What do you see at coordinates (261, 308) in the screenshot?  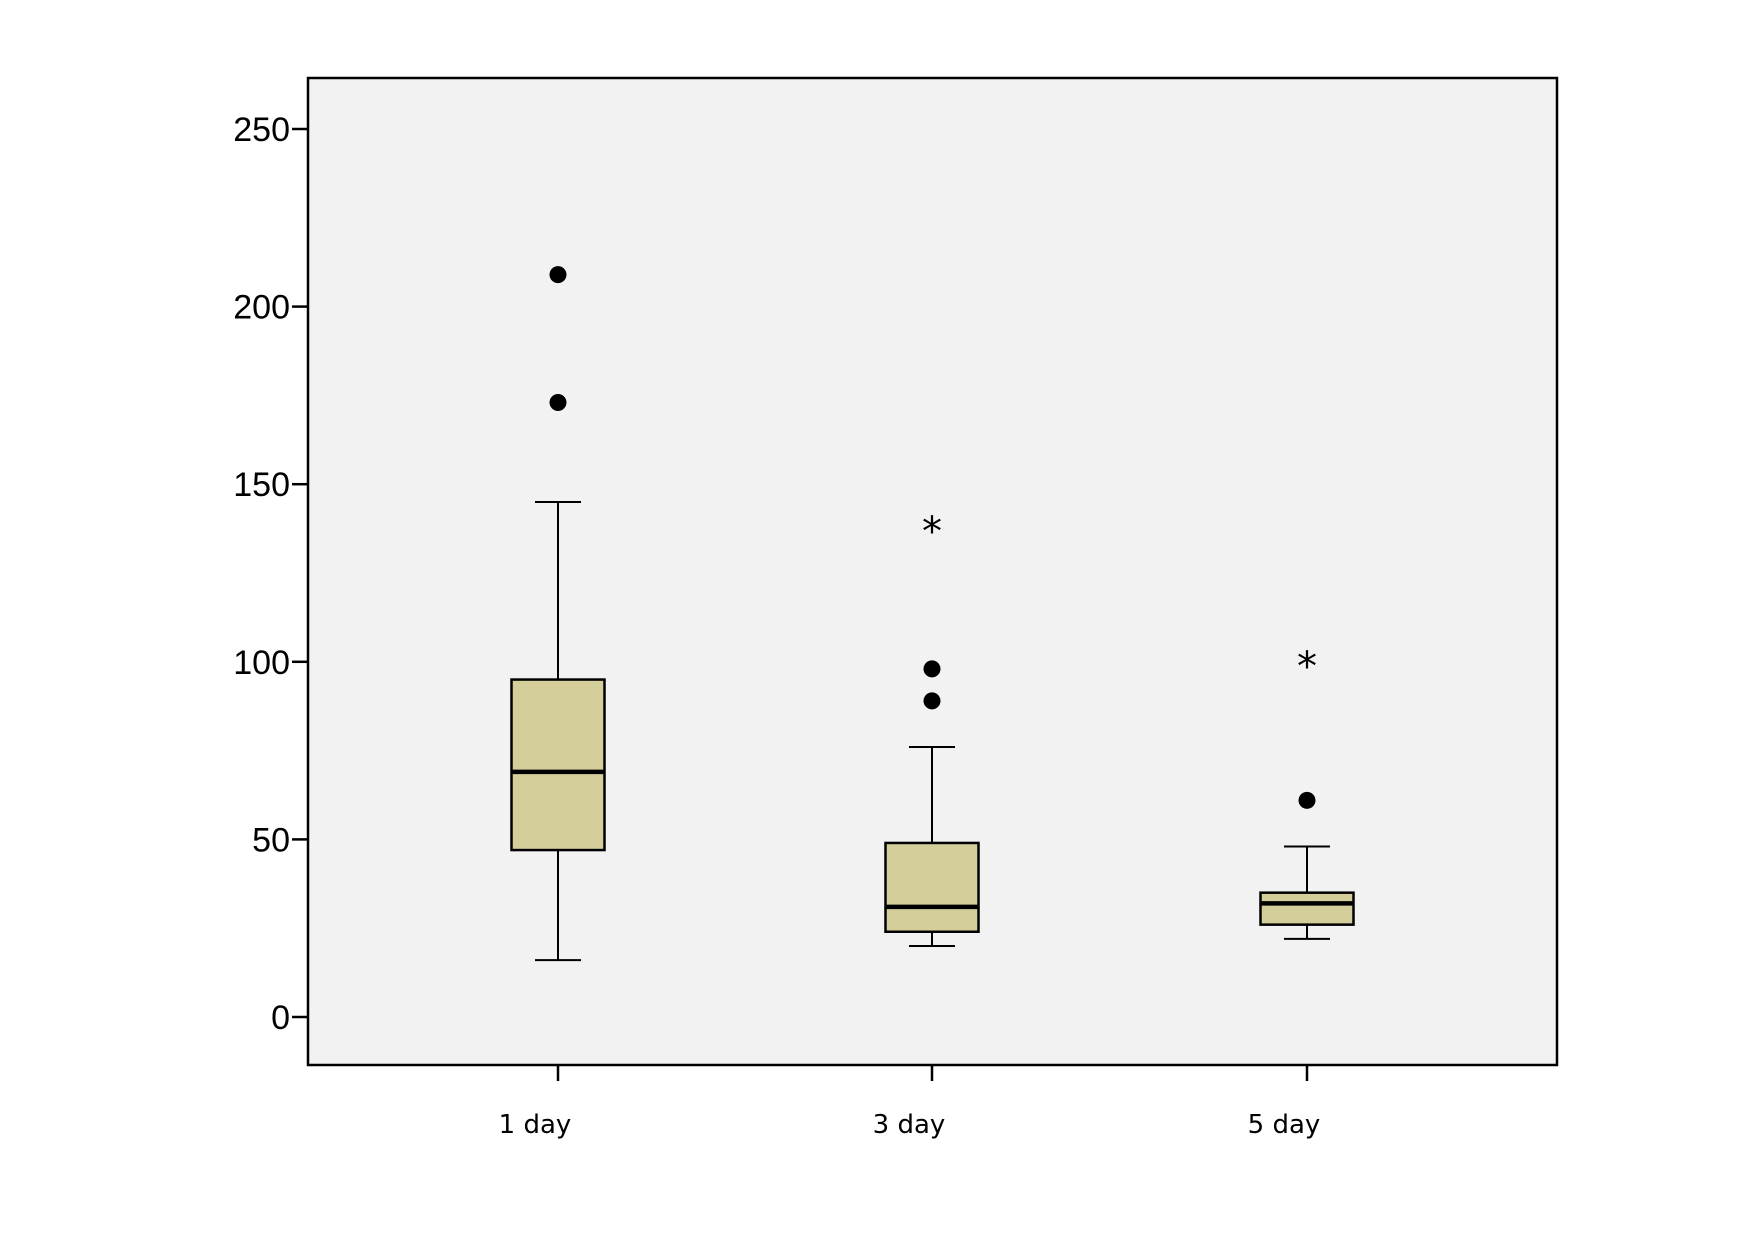 I see `y-tick-label: 200` at bounding box center [261, 308].